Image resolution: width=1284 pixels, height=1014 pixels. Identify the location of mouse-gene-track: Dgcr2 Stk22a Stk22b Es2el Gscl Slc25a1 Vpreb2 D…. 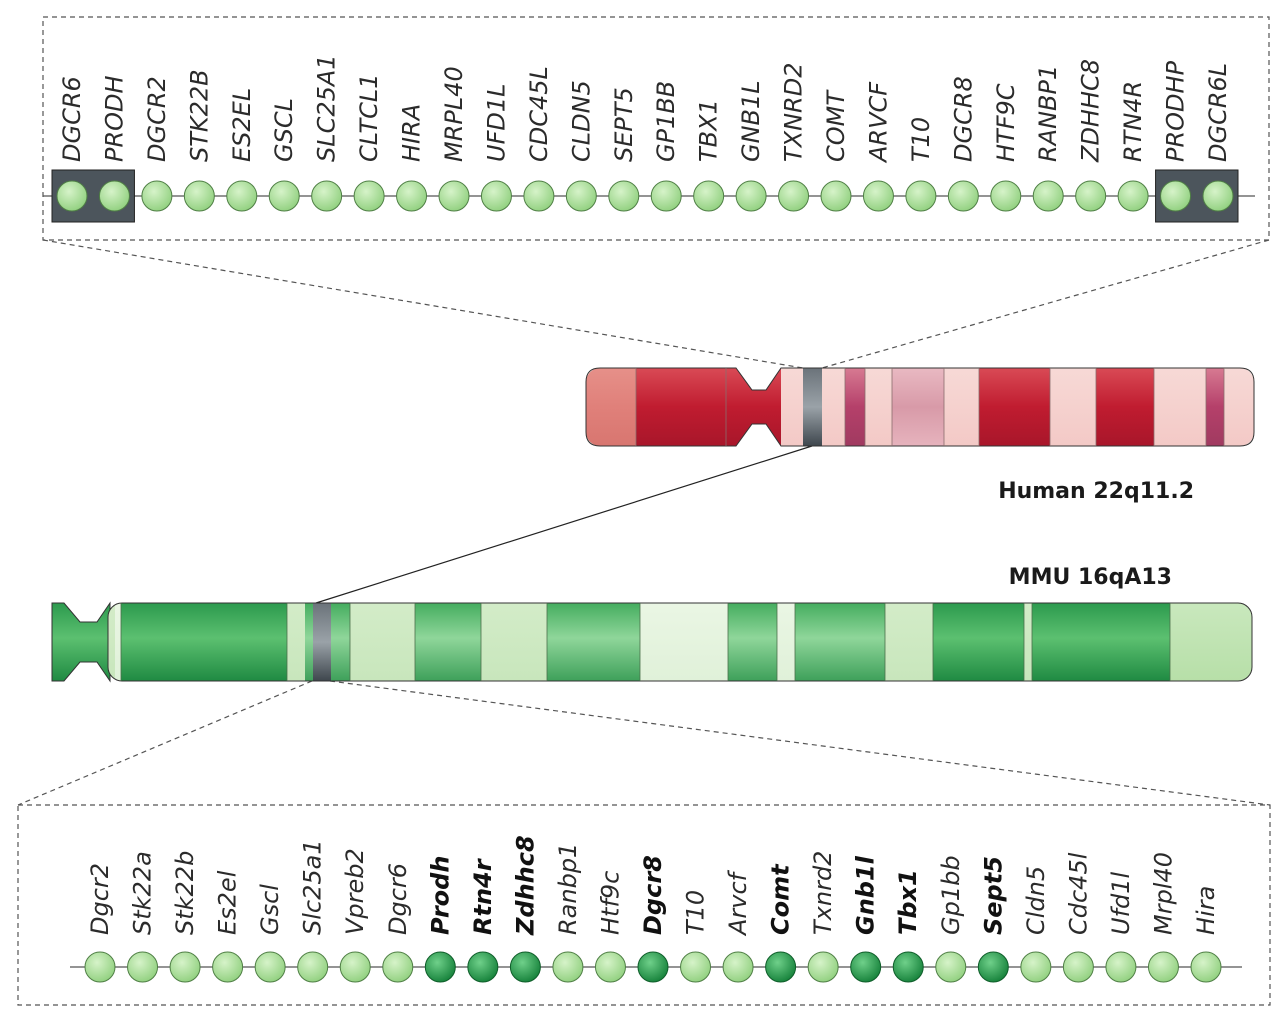
(653, 909).